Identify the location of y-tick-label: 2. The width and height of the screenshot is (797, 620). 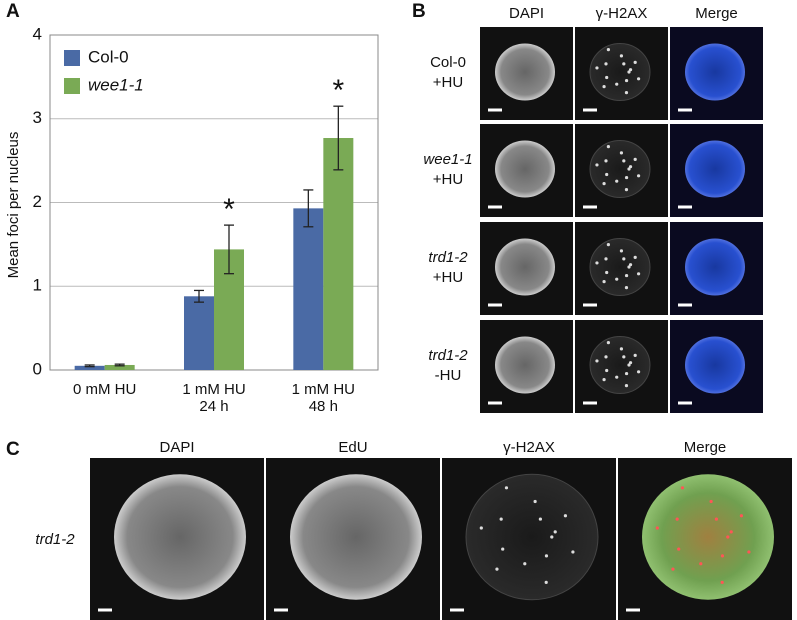
(37, 201).